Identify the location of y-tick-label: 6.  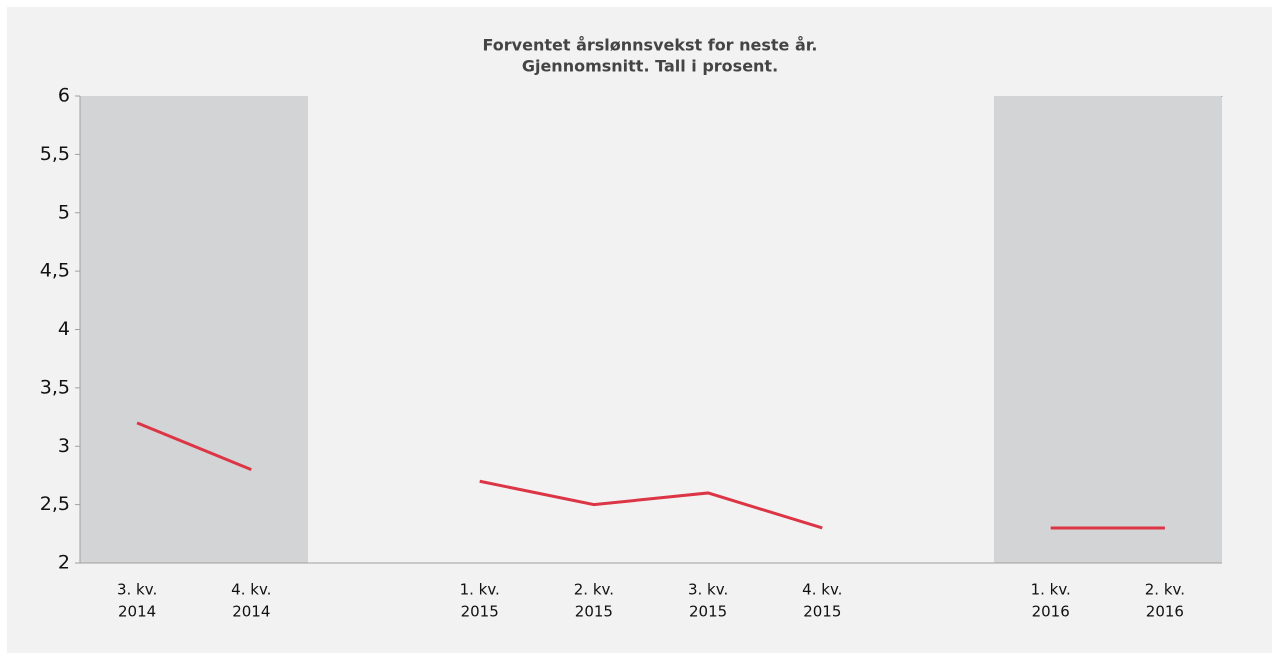
(64, 96).